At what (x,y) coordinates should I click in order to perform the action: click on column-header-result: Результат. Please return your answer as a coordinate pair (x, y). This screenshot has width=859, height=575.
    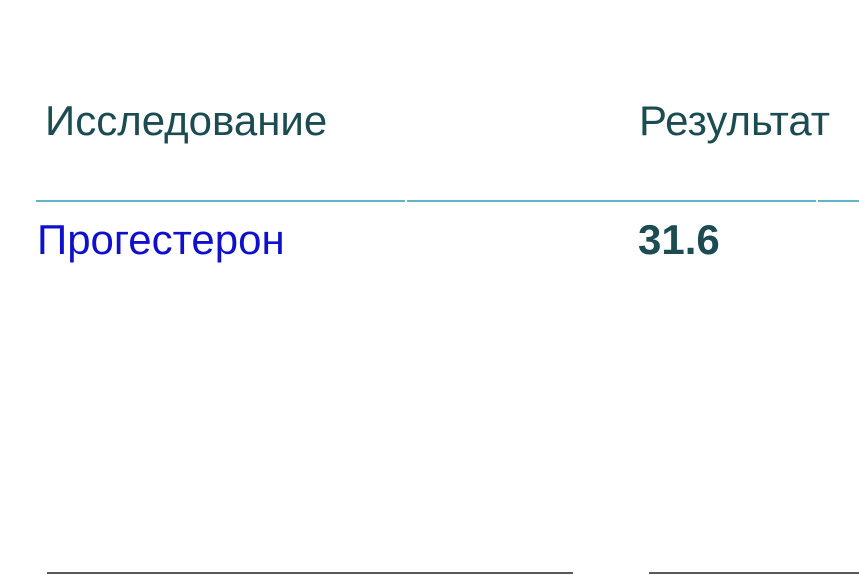
    Looking at the image, I should click on (735, 120).